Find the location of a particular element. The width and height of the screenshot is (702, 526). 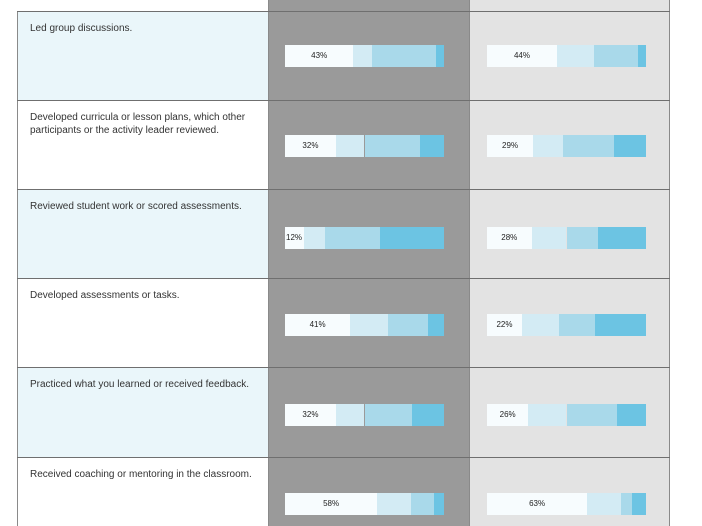

row-label-cell: Led group discussions. is located at coordinates (142, 56).